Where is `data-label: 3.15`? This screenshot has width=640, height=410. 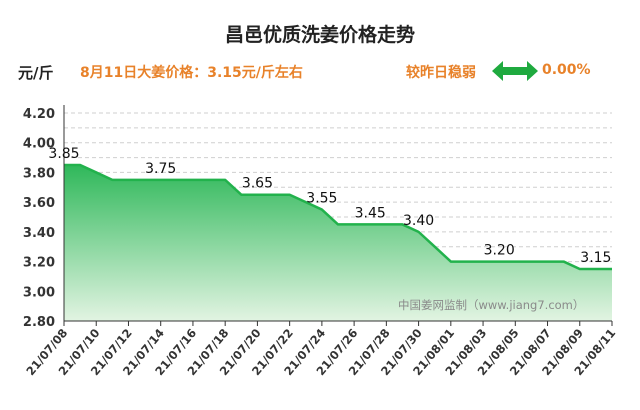 data-label: 3.15 is located at coordinates (595, 258).